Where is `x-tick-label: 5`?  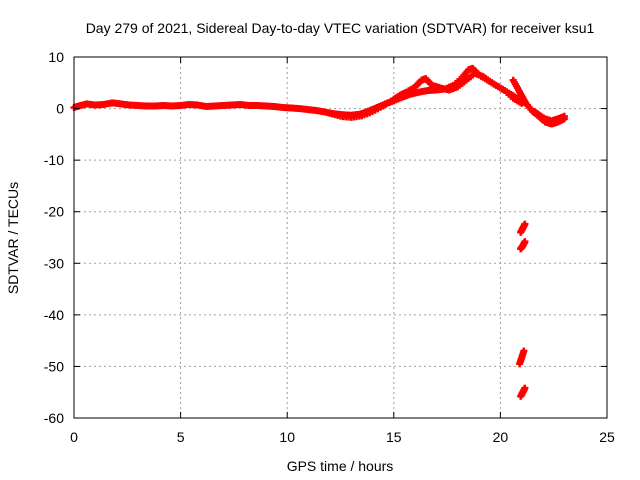 x-tick-label: 5 is located at coordinates (181, 437).